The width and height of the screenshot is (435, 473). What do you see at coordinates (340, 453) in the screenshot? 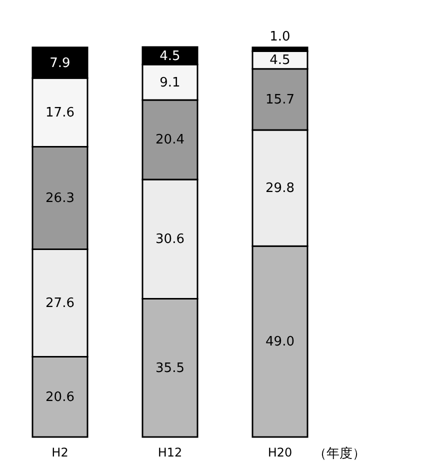
I see `x-axis-title: （年度）` at bounding box center [340, 453].